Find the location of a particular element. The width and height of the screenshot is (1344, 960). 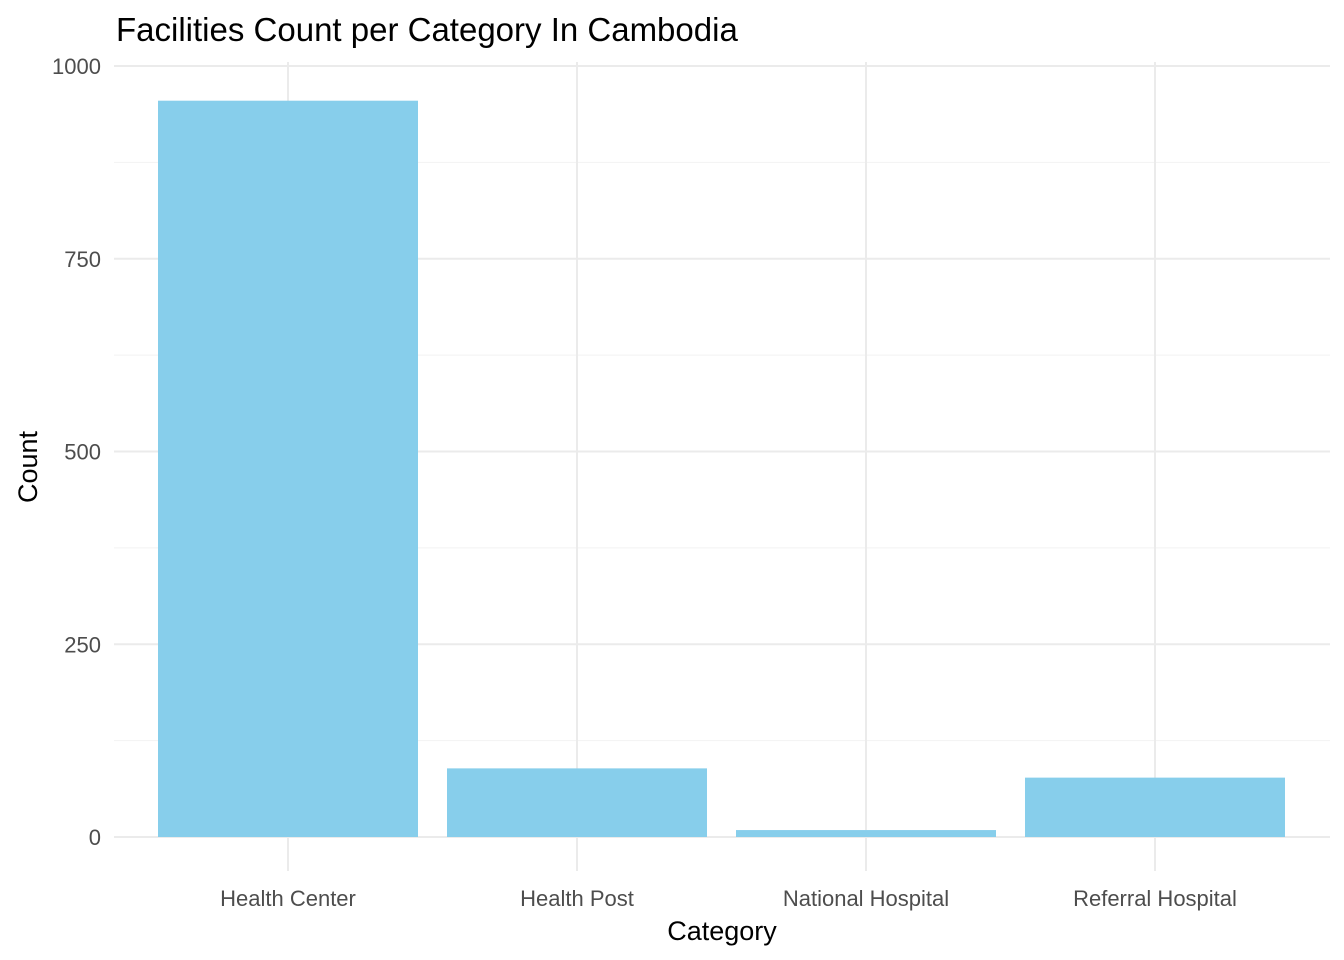

y-tick-label: 0 is located at coordinates (95, 837).